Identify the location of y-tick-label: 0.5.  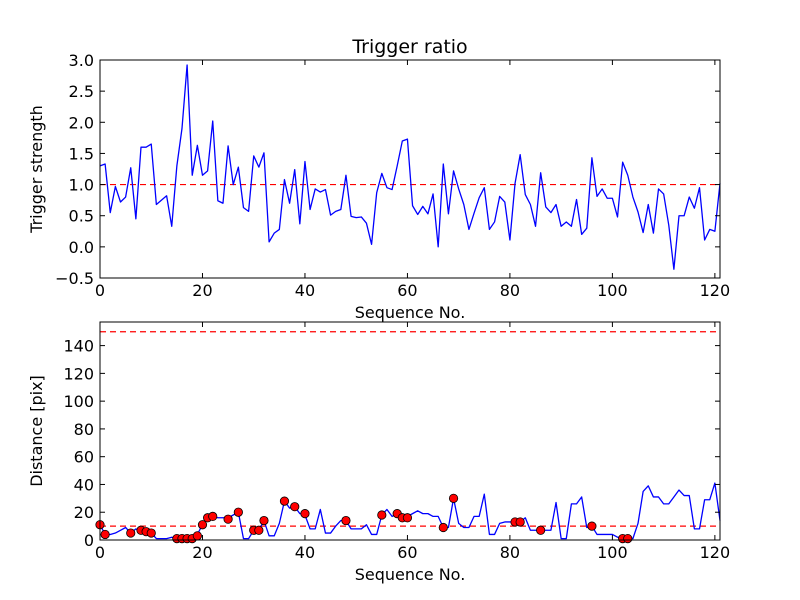
(81, 216).